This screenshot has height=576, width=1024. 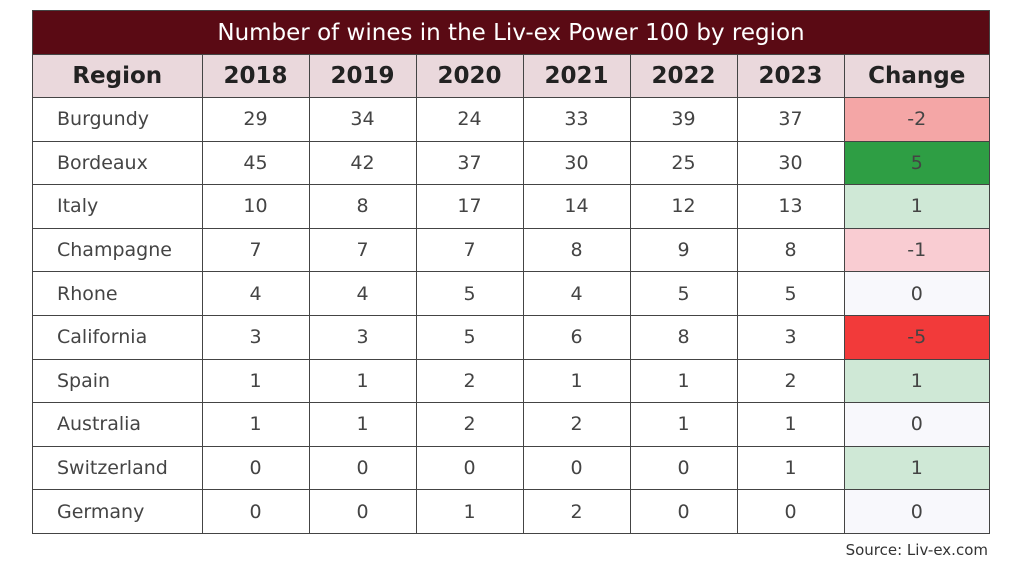 What do you see at coordinates (118, 293) in the screenshot?
I see `region-cell: Rhone` at bounding box center [118, 293].